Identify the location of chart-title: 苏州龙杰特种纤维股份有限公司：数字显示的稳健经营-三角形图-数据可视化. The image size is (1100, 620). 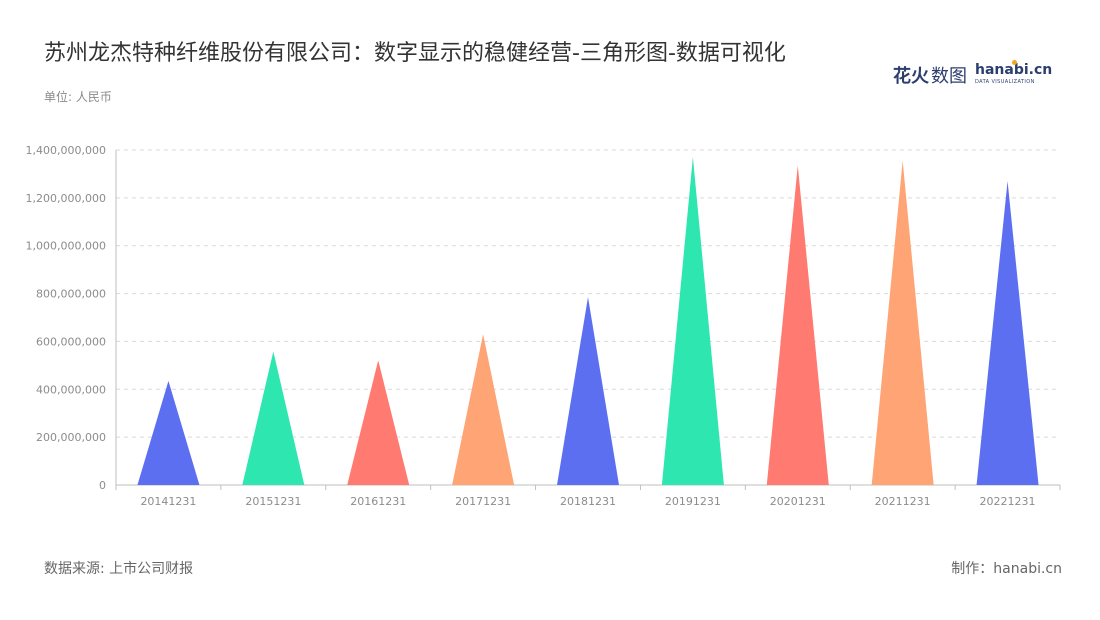
(415, 53).